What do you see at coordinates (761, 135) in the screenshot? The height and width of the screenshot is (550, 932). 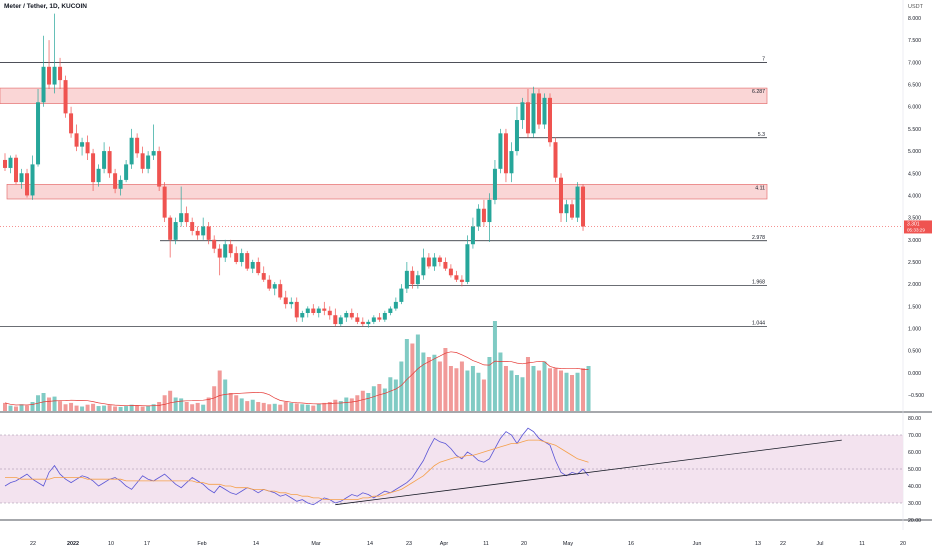 I see `level-label: 5.3` at bounding box center [761, 135].